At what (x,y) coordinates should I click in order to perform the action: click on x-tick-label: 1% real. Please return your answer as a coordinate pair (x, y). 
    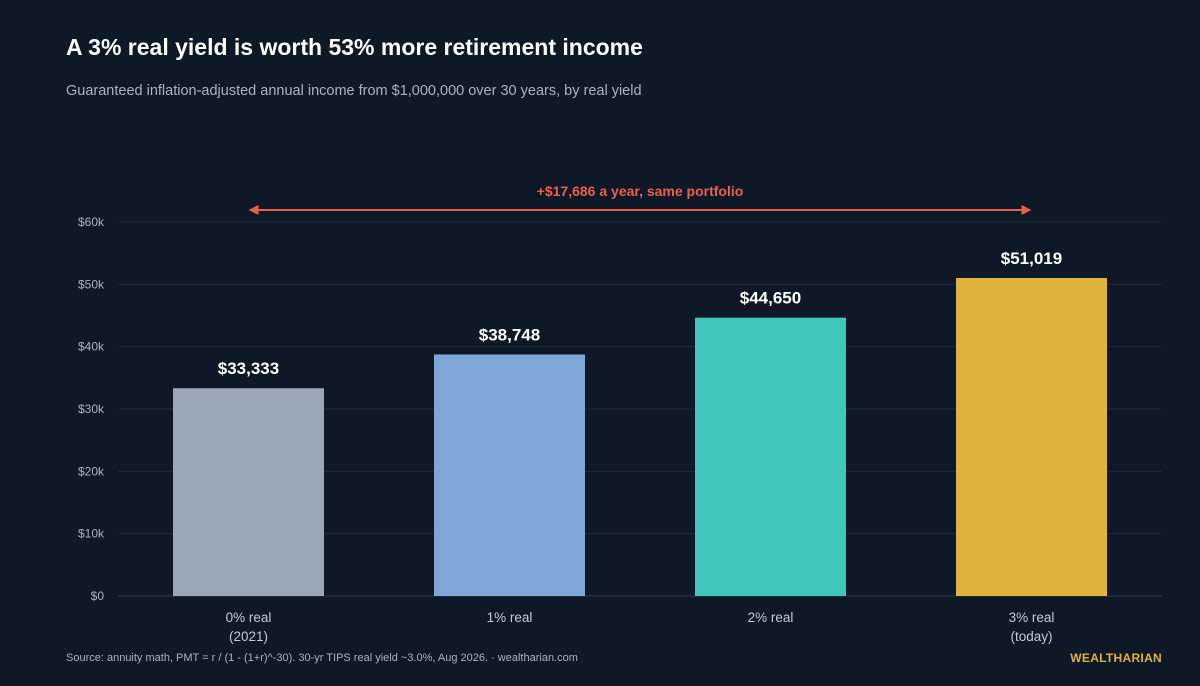
    Looking at the image, I should click on (510, 617).